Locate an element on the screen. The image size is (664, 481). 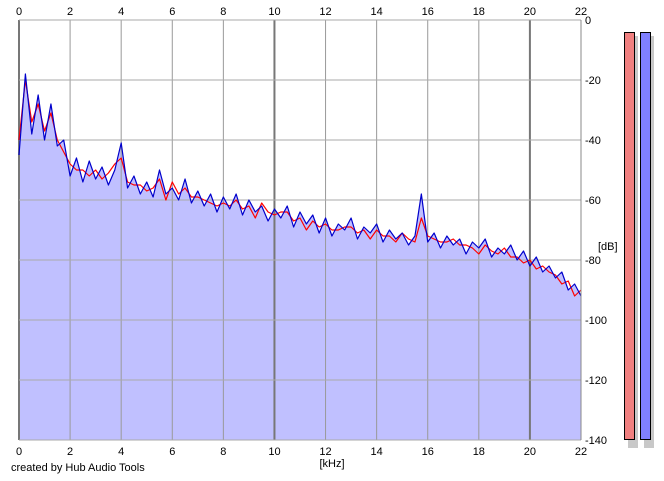
x-tick-label-bottom: 22 is located at coordinates (581, 452).